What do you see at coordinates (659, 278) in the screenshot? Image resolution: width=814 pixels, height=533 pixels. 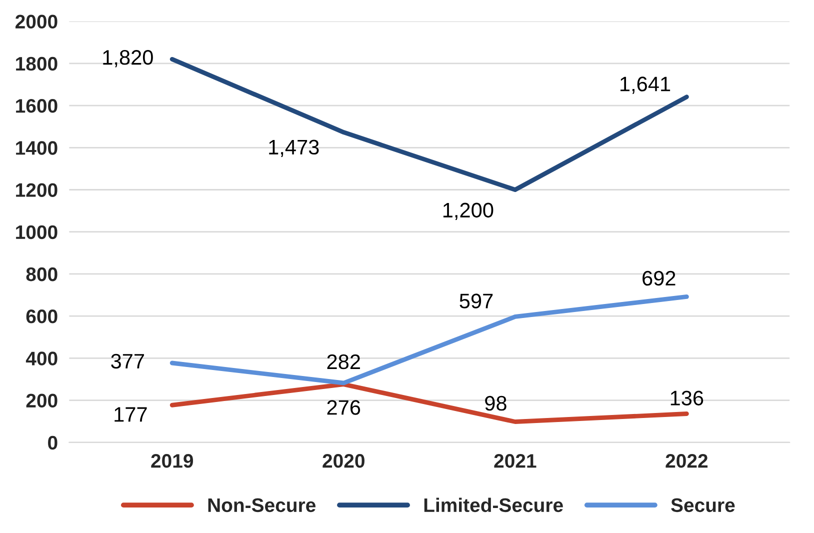 I see `data-label: 692` at bounding box center [659, 278].